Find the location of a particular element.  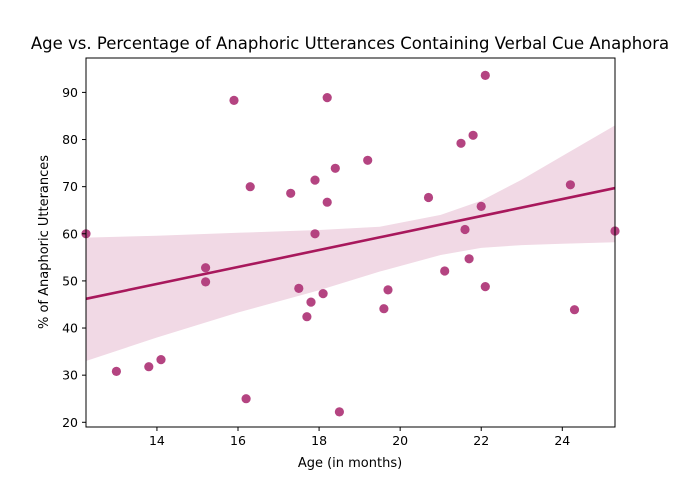

x-tick-label: 14 is located at coordinates (157, 440).